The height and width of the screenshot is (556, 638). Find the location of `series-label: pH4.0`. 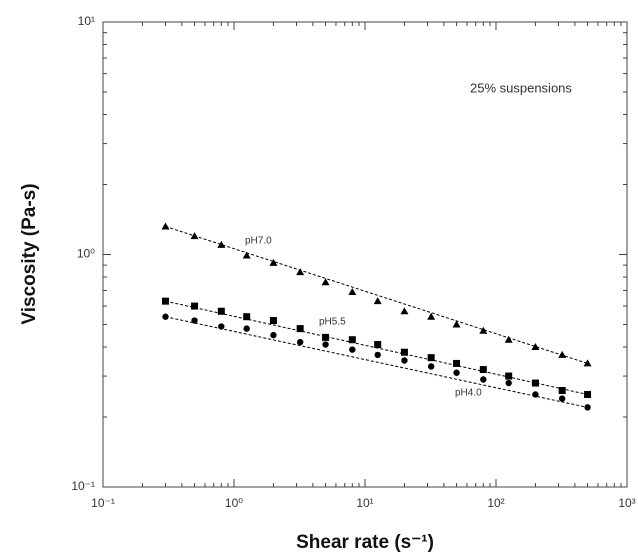

series-label: pH4.0 is located at coordinates (468, 393).